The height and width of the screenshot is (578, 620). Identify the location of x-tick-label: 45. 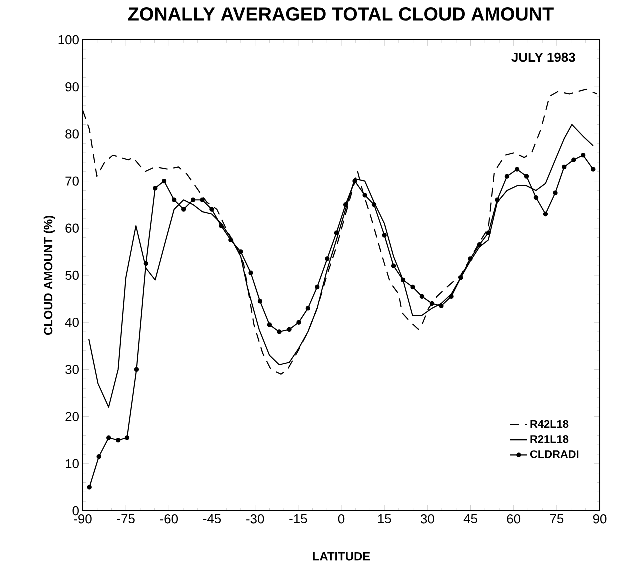
(471, 519).